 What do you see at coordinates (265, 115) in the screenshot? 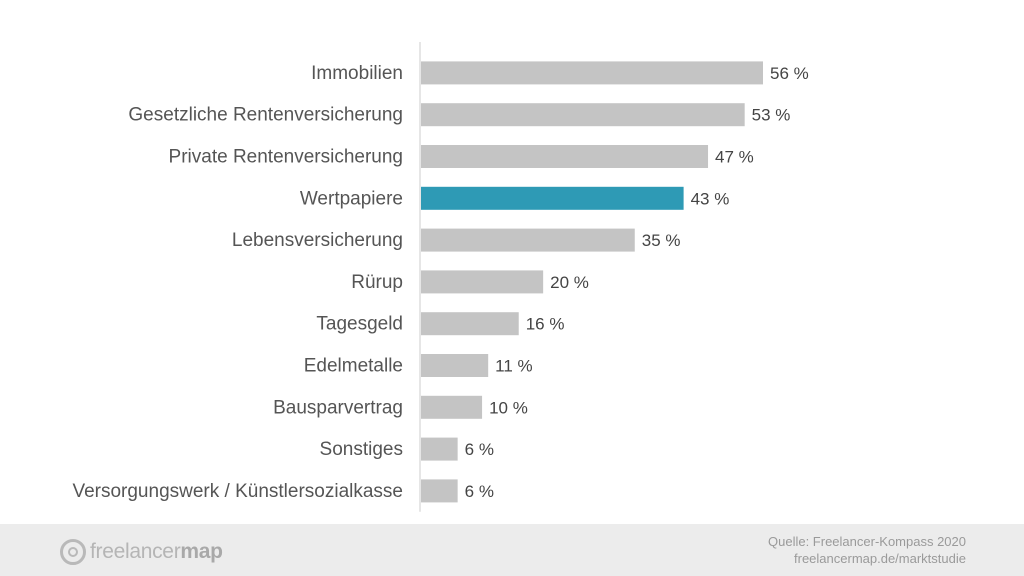
I see `category-label: Gesetzliche Rentenversicherung` at bounding box center [265, 115].